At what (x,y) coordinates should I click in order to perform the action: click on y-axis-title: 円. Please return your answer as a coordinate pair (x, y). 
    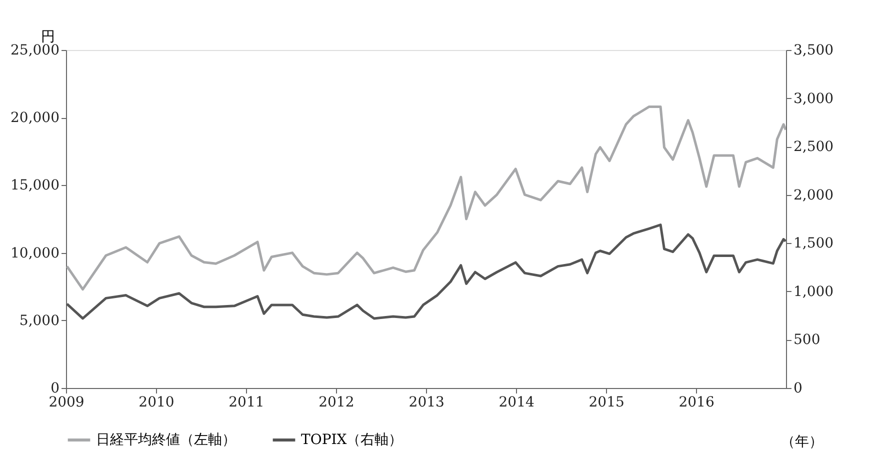
    Looking at the image, I should click on (48, 37).